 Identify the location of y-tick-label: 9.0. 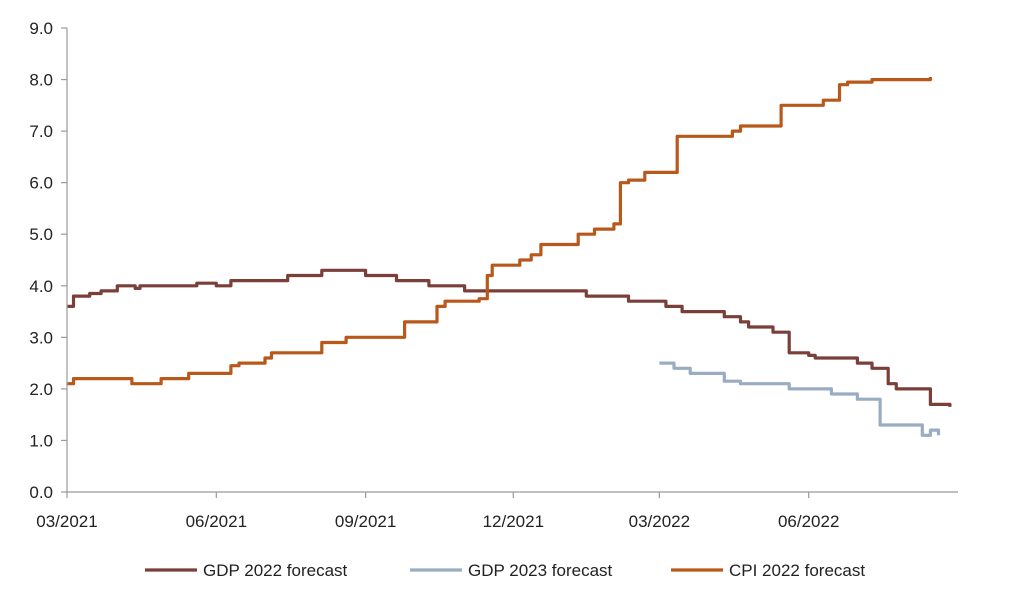
(41, 28).